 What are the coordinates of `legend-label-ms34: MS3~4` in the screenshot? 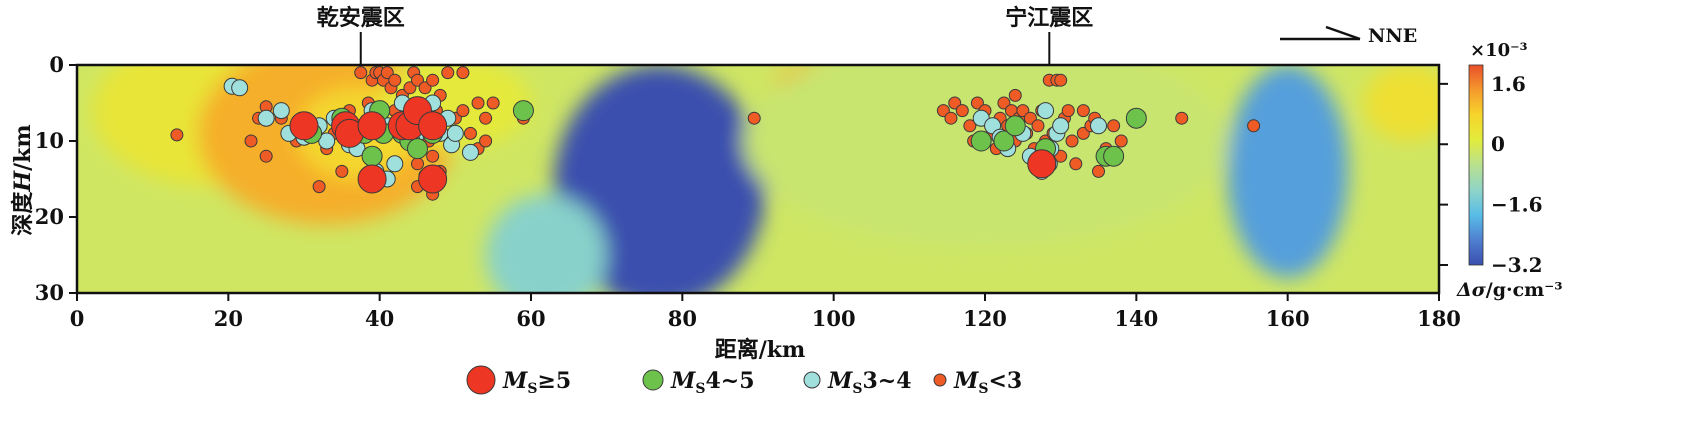 It's located at (869, 382).